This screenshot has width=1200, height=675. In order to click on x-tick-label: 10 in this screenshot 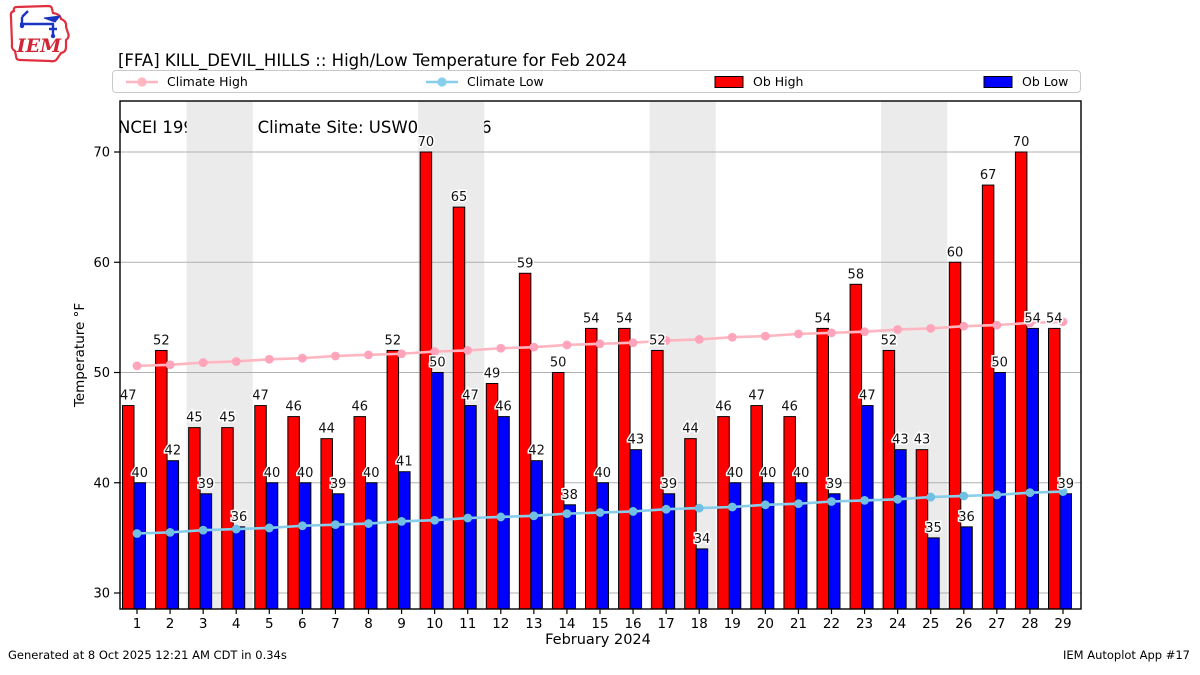, I will do `click(434, 624)`.